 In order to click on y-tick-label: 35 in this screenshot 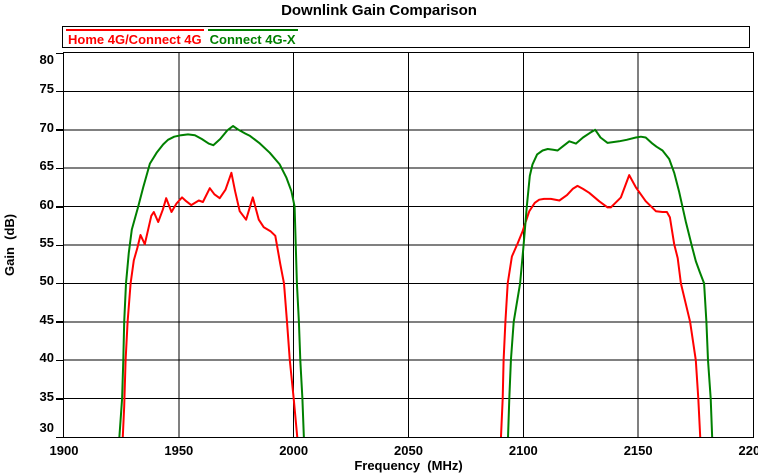, I will do `click(46, 396)`.